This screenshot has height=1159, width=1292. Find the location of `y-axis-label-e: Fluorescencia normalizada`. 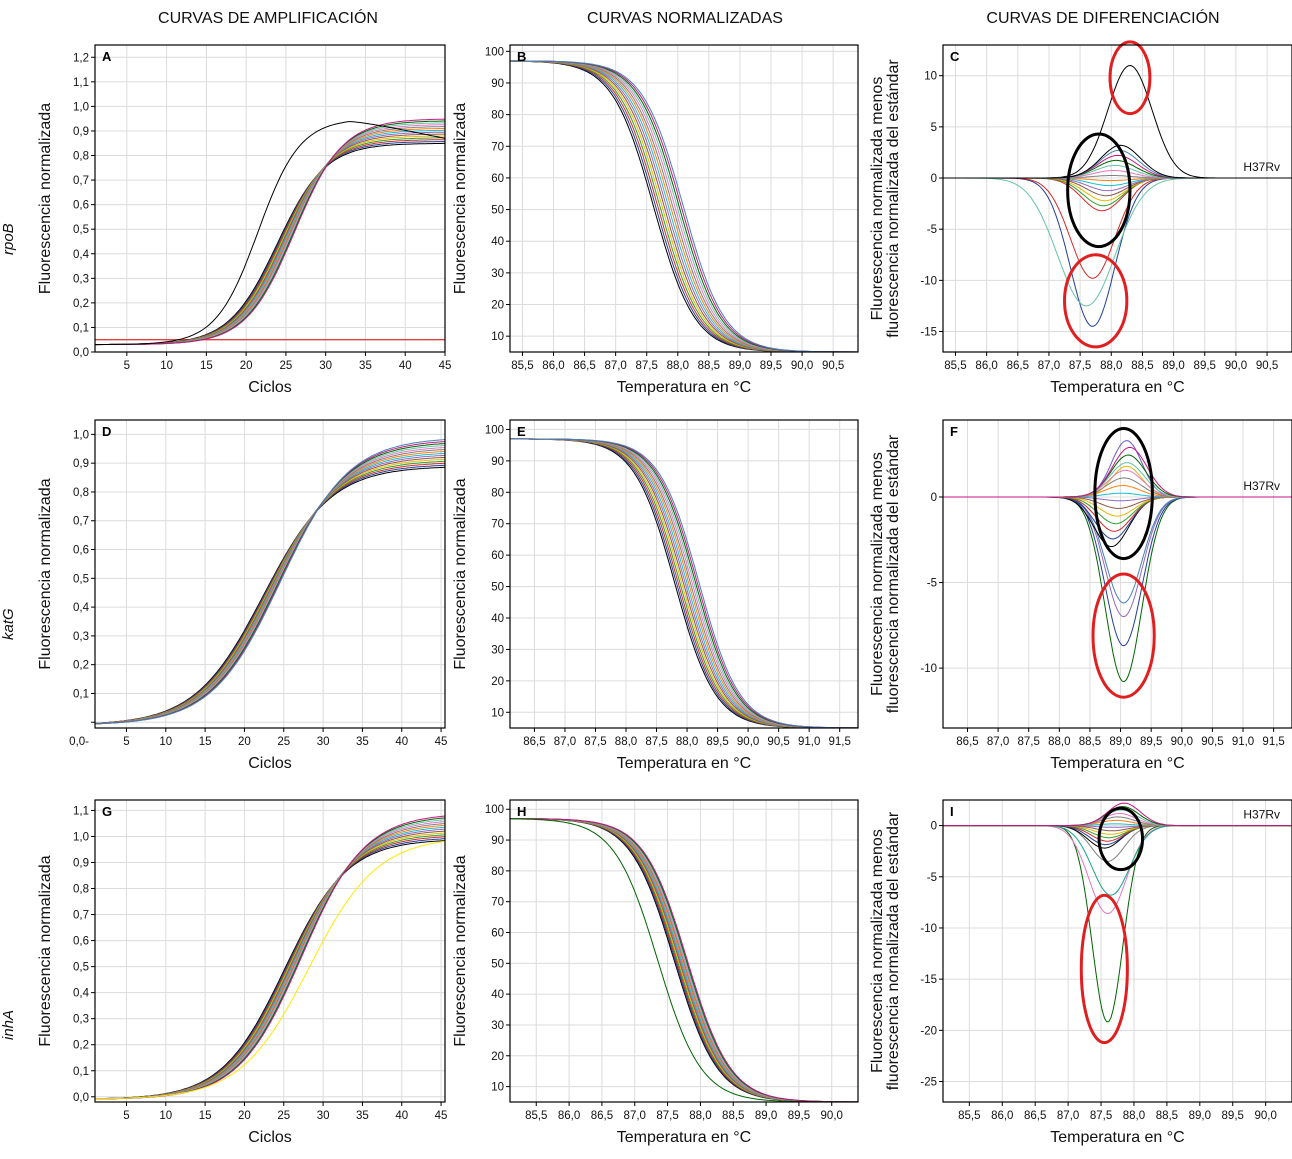

y-axis-label-e: Fluorescencia normalizada is located at coordinates (460, 573).